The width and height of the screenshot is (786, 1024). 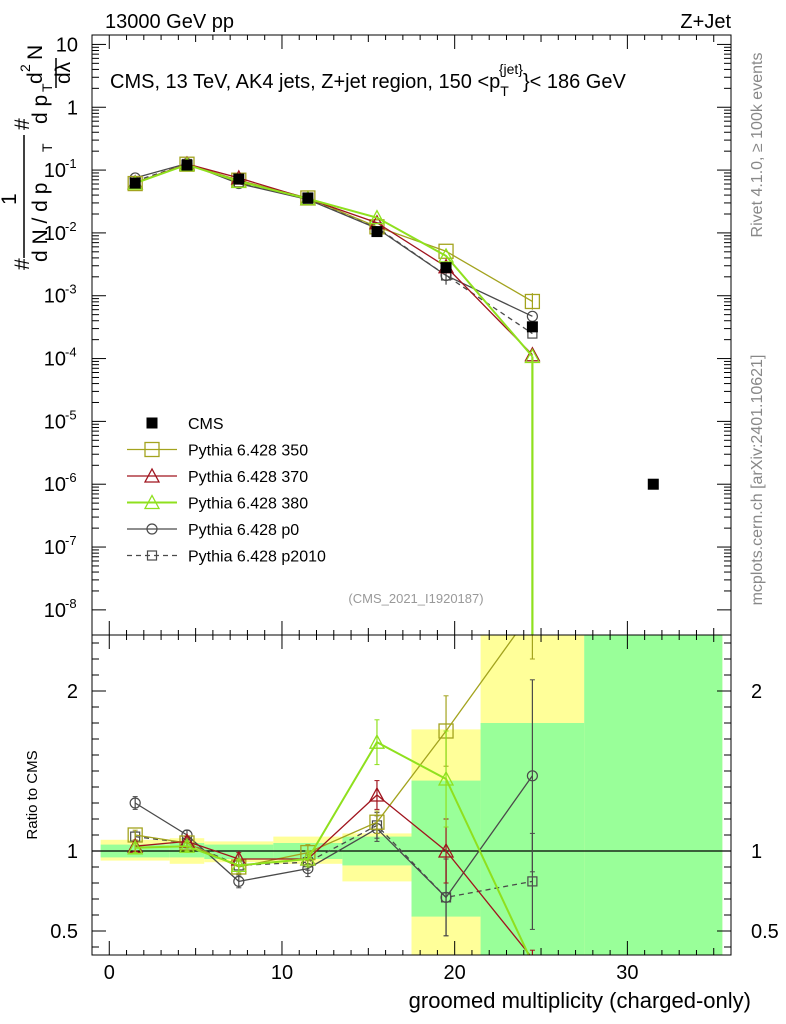 I want to click on legend-item-cms: CMS, so click(x=185, y=424).